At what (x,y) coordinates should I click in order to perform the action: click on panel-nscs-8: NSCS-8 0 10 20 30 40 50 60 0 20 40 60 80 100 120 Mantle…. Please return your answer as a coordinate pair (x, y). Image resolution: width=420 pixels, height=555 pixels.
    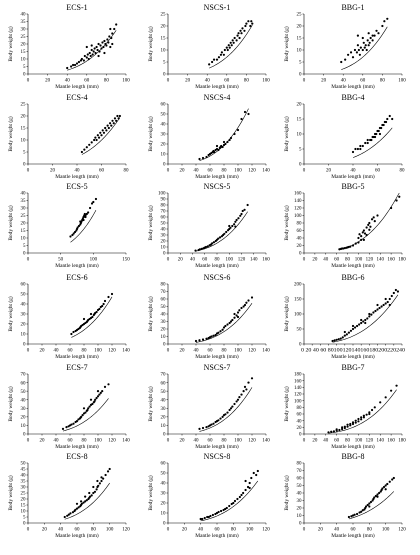
    Looking at the image, I should click on (208, 495).